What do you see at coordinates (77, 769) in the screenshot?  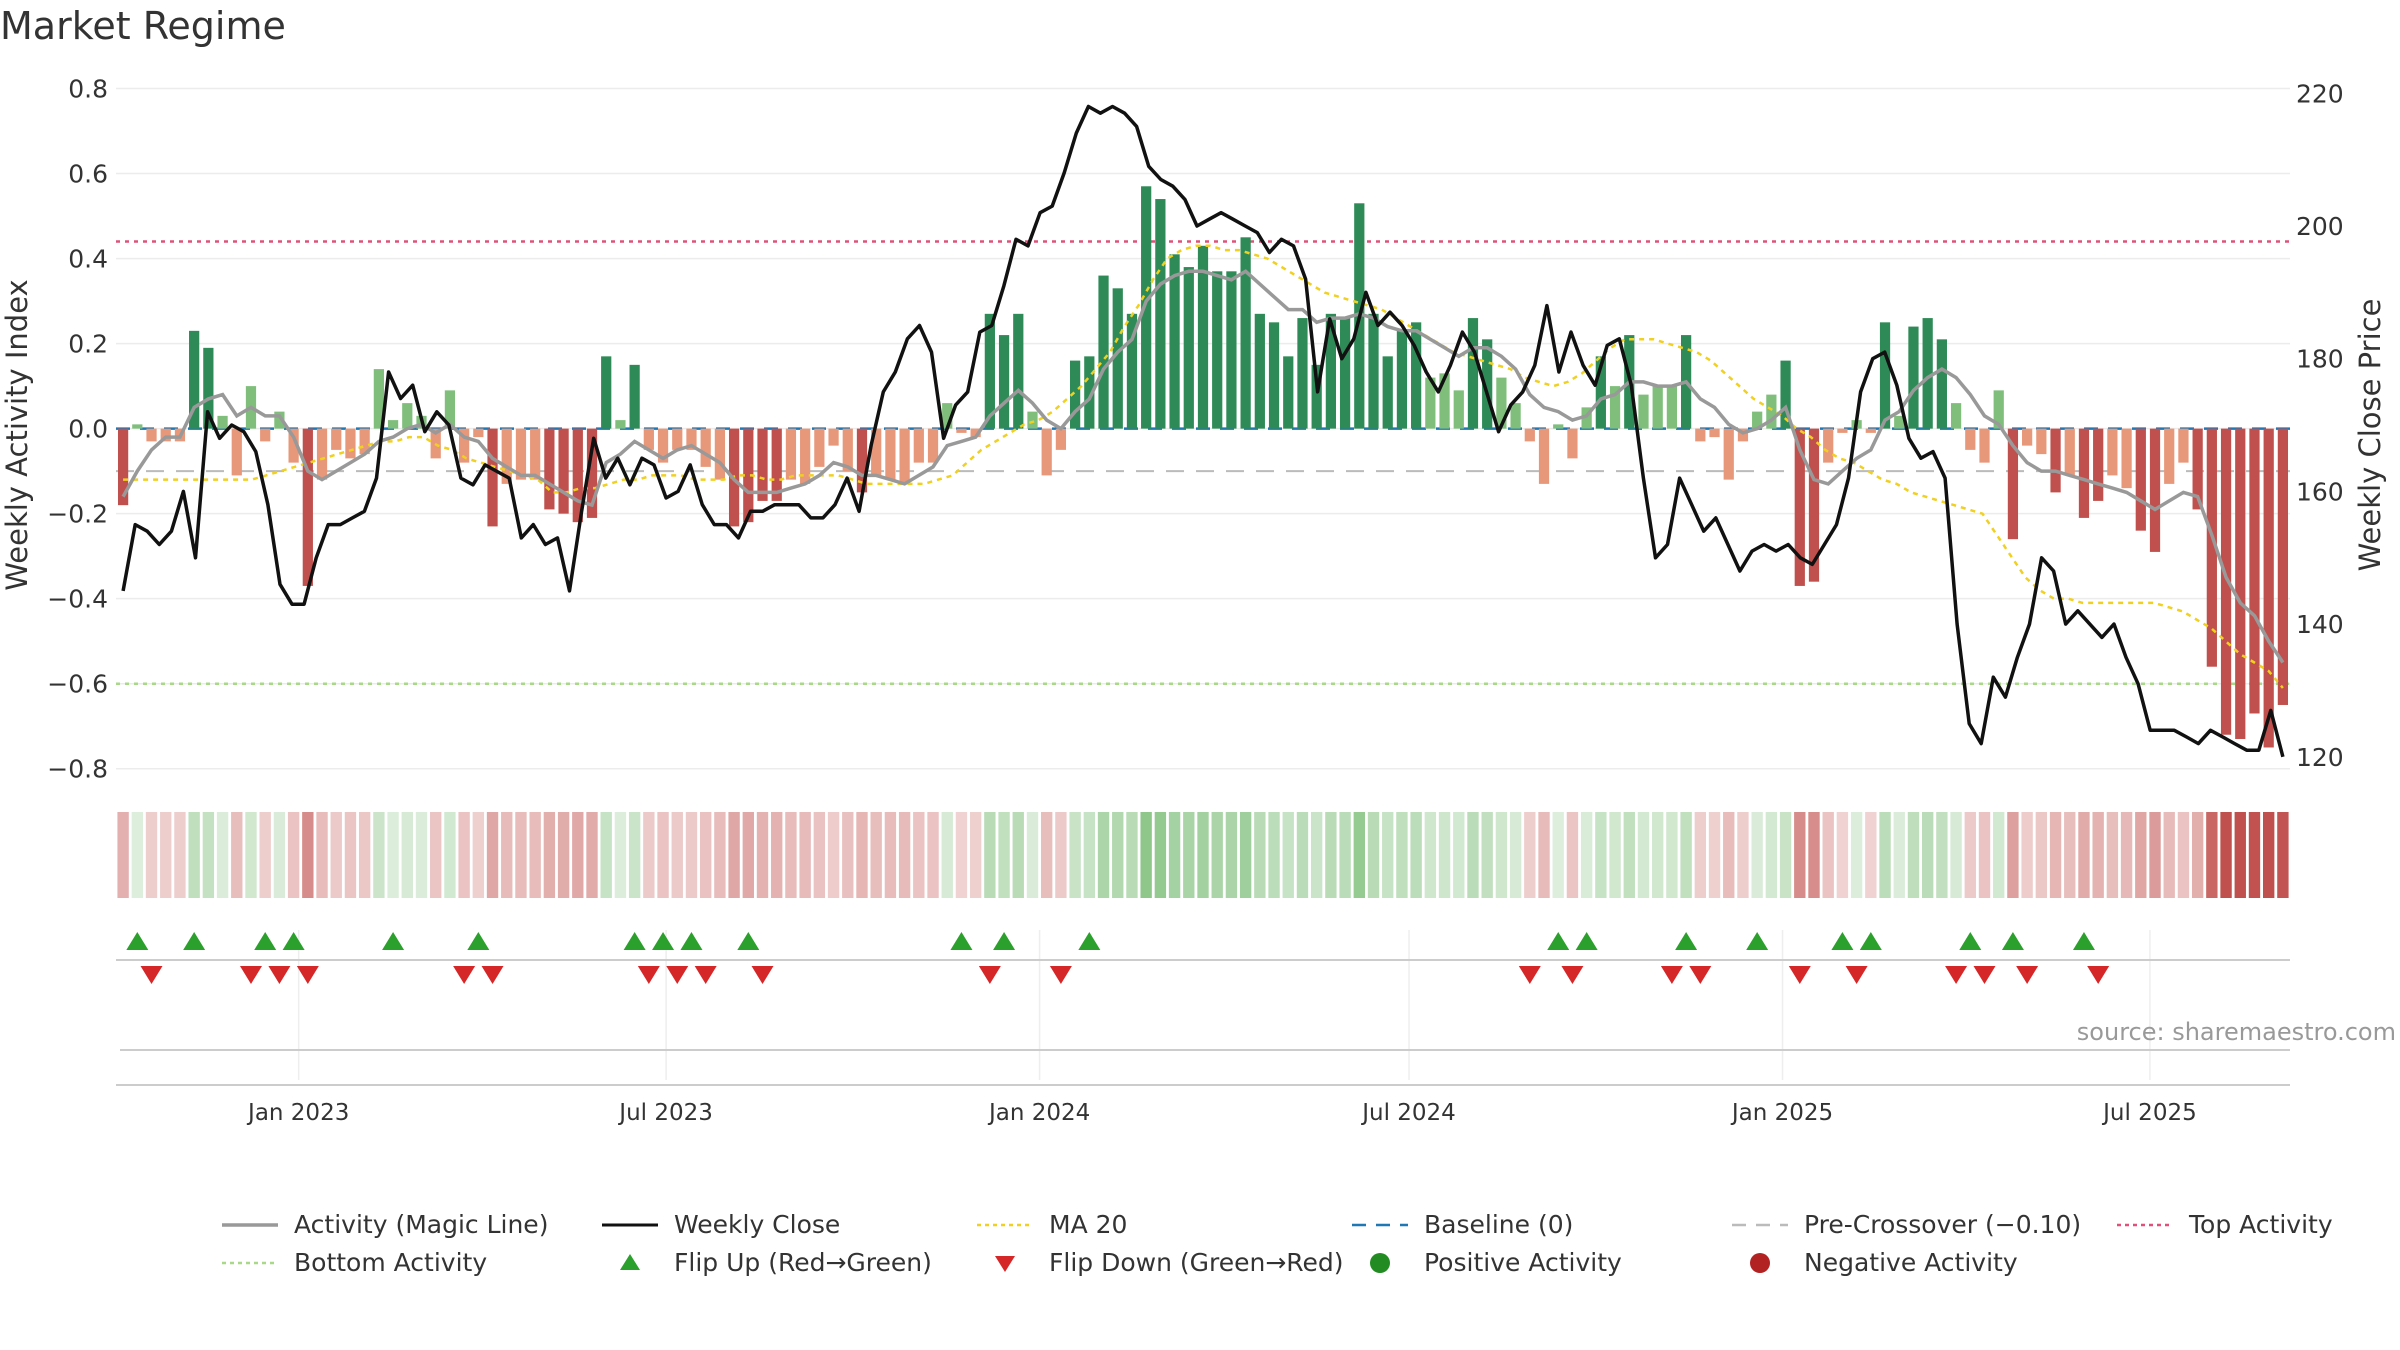 I see `left-tick-label: −0.8` at bounding box center [77, 769].